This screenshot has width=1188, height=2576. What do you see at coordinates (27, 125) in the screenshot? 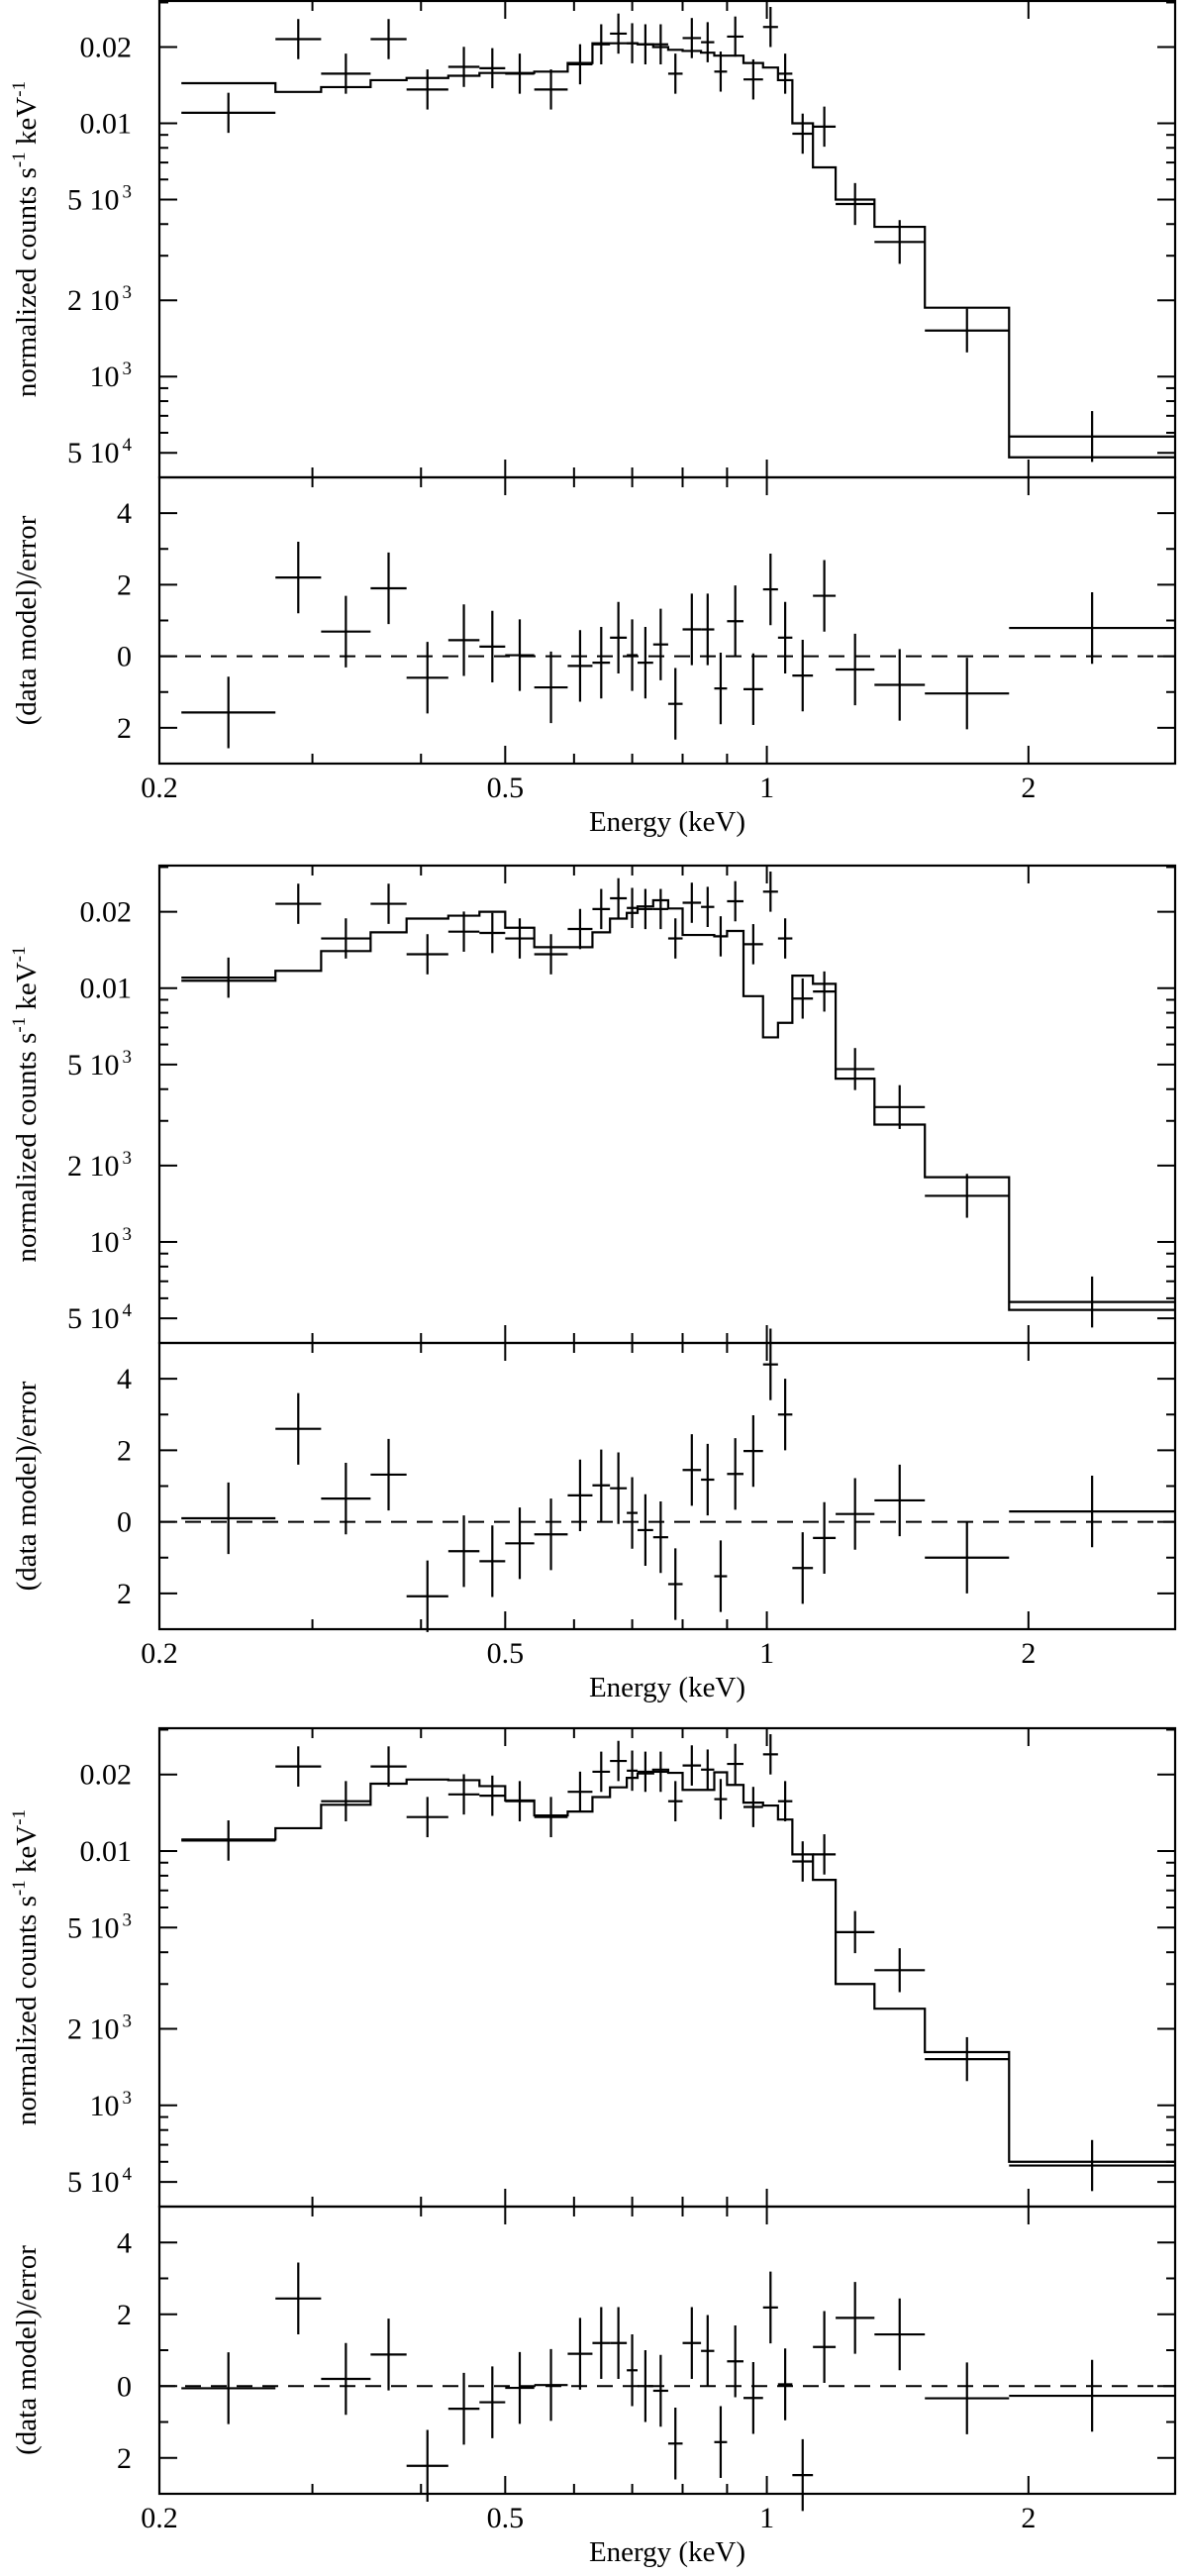
I see `y-axis-title-part: keV` at bounding box center [27, 125].